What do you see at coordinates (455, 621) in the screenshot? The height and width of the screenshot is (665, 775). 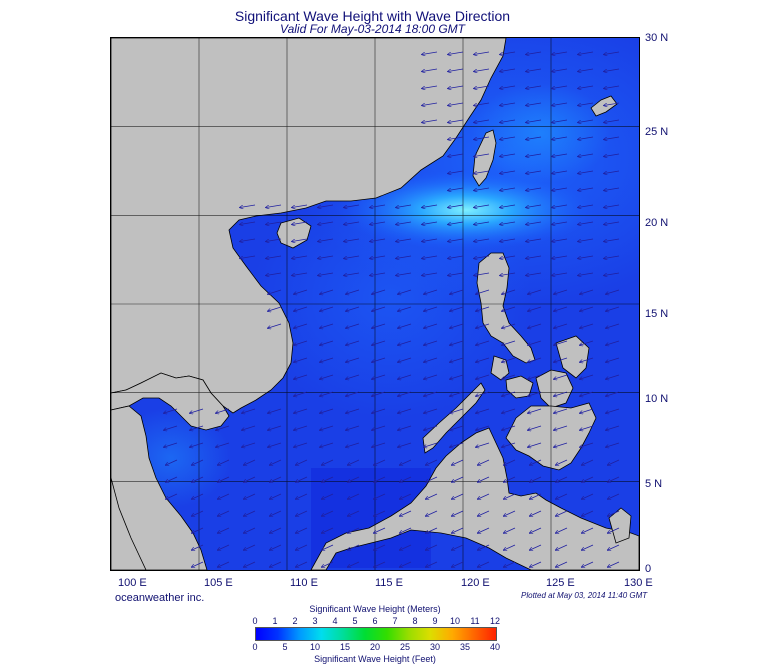 I see `meters-tick-label: 10` at bounding box center [455, 621].